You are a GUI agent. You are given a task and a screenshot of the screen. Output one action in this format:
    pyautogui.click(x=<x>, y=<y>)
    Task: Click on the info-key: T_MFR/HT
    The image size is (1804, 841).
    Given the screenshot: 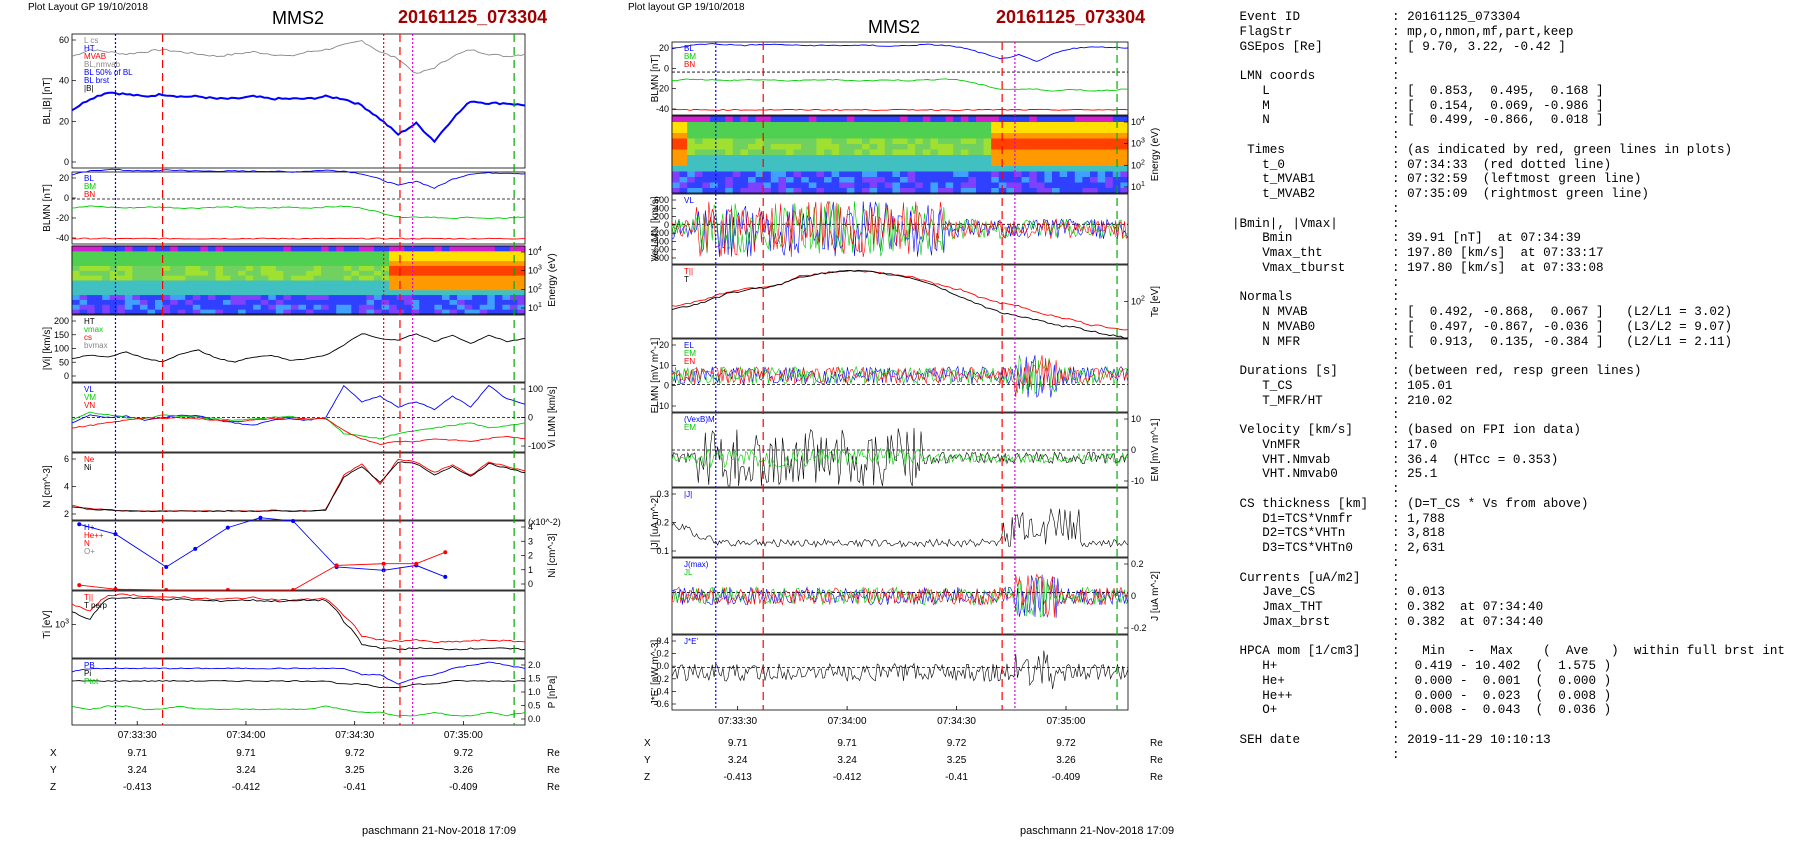 What is the action you would take?
    pyautogui.click(x=1277, y=400)
    